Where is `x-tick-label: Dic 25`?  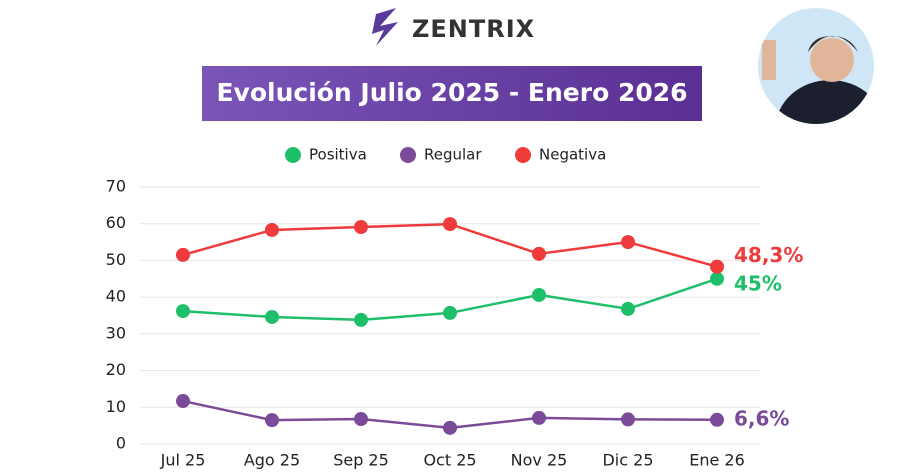 x-tick-label: Dic 25 is located at coordinates (627, 460).